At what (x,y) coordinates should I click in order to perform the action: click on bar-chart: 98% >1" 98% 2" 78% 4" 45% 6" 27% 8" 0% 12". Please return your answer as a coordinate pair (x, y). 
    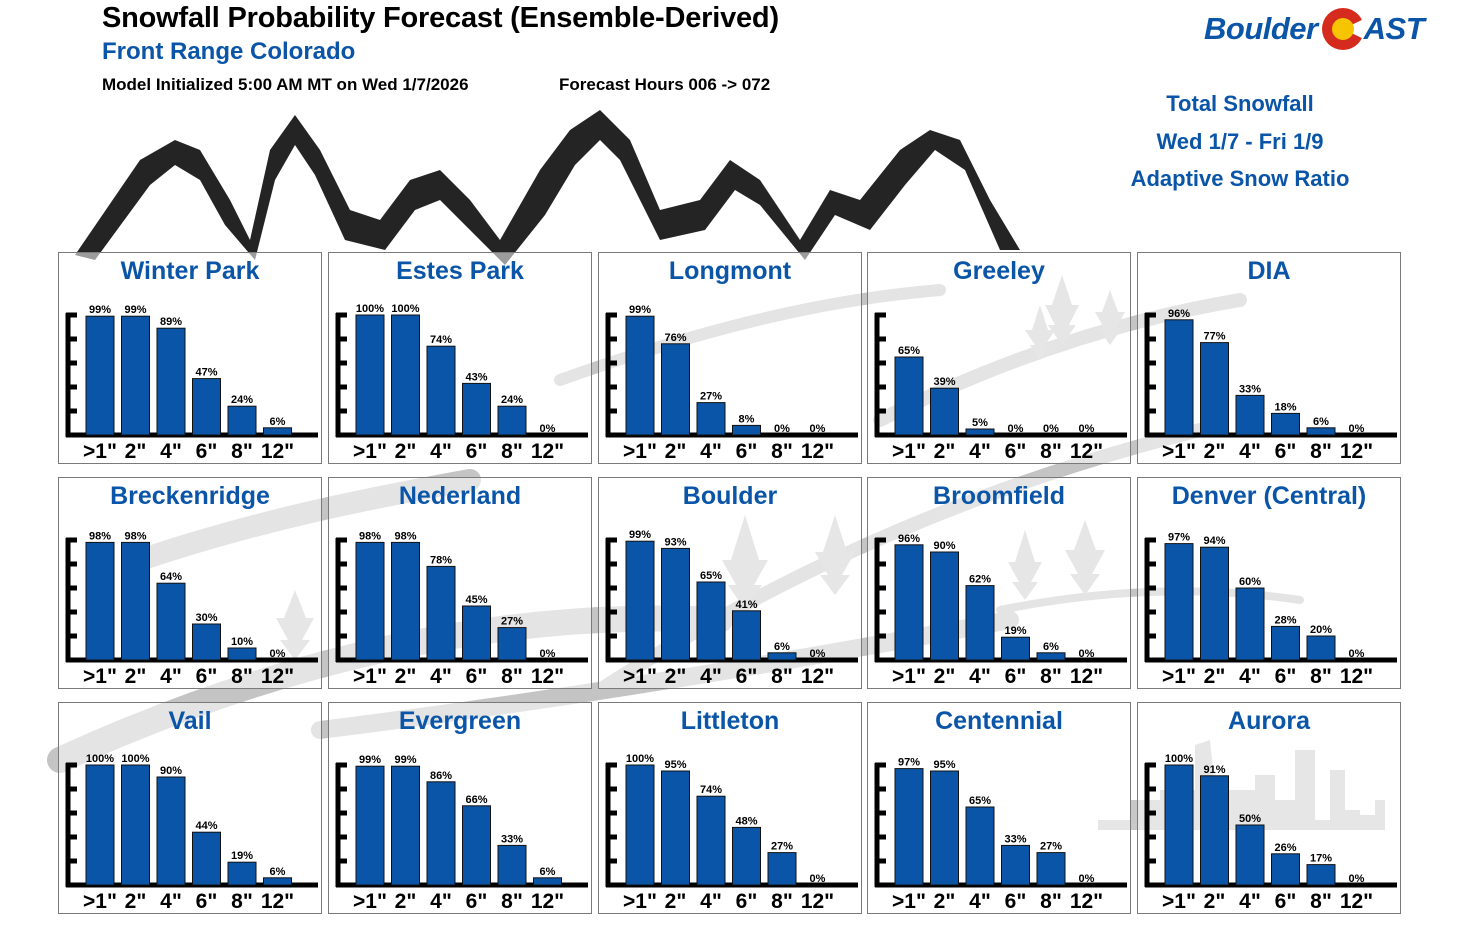
    Looking at the image, I should click on (461, 609).